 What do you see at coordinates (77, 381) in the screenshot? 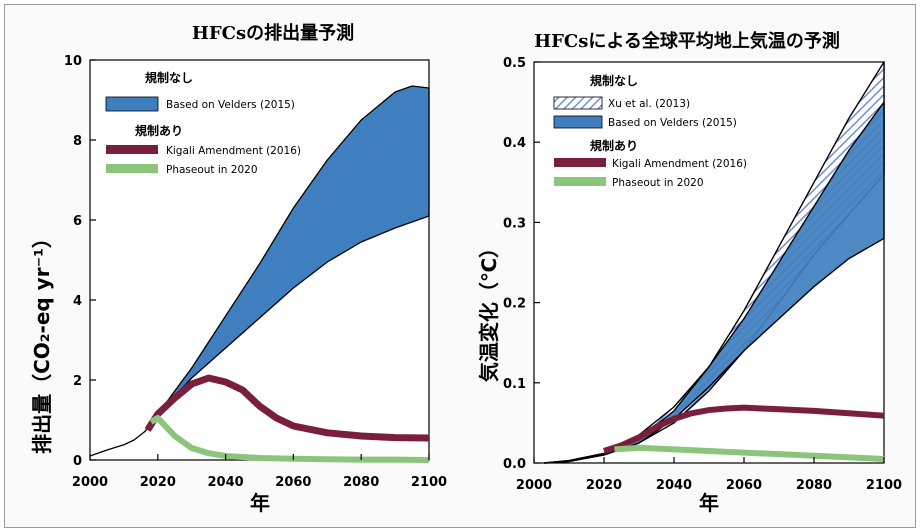
I see `y-tick-label: 2` at bounding box center [77, 381].